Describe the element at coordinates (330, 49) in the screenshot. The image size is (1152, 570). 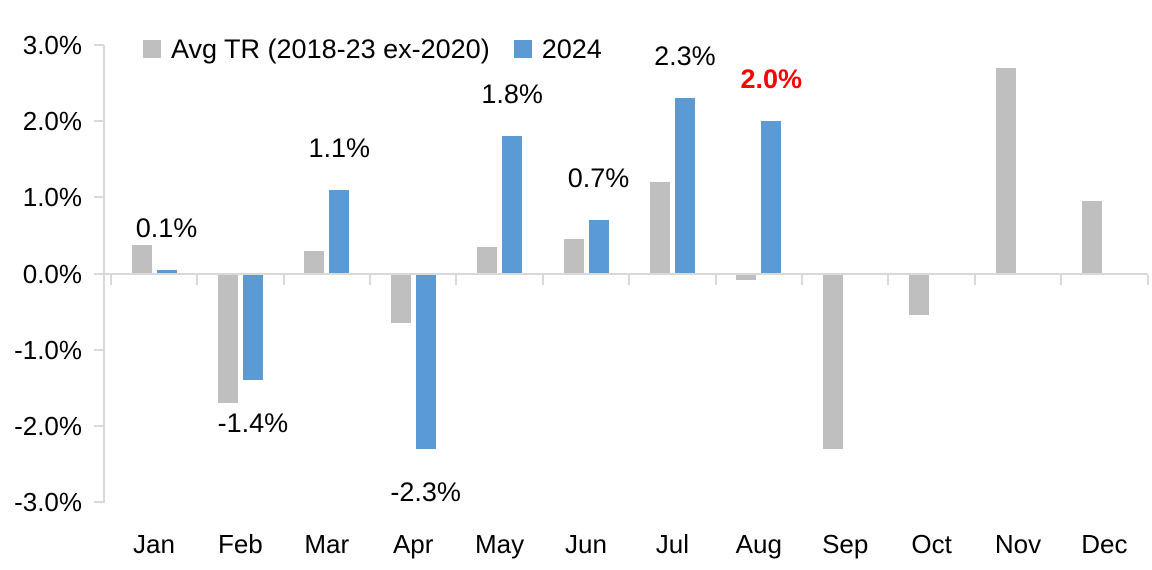
I see `legend-label: Avg TR (2018-23 ex-2020)` at that location.